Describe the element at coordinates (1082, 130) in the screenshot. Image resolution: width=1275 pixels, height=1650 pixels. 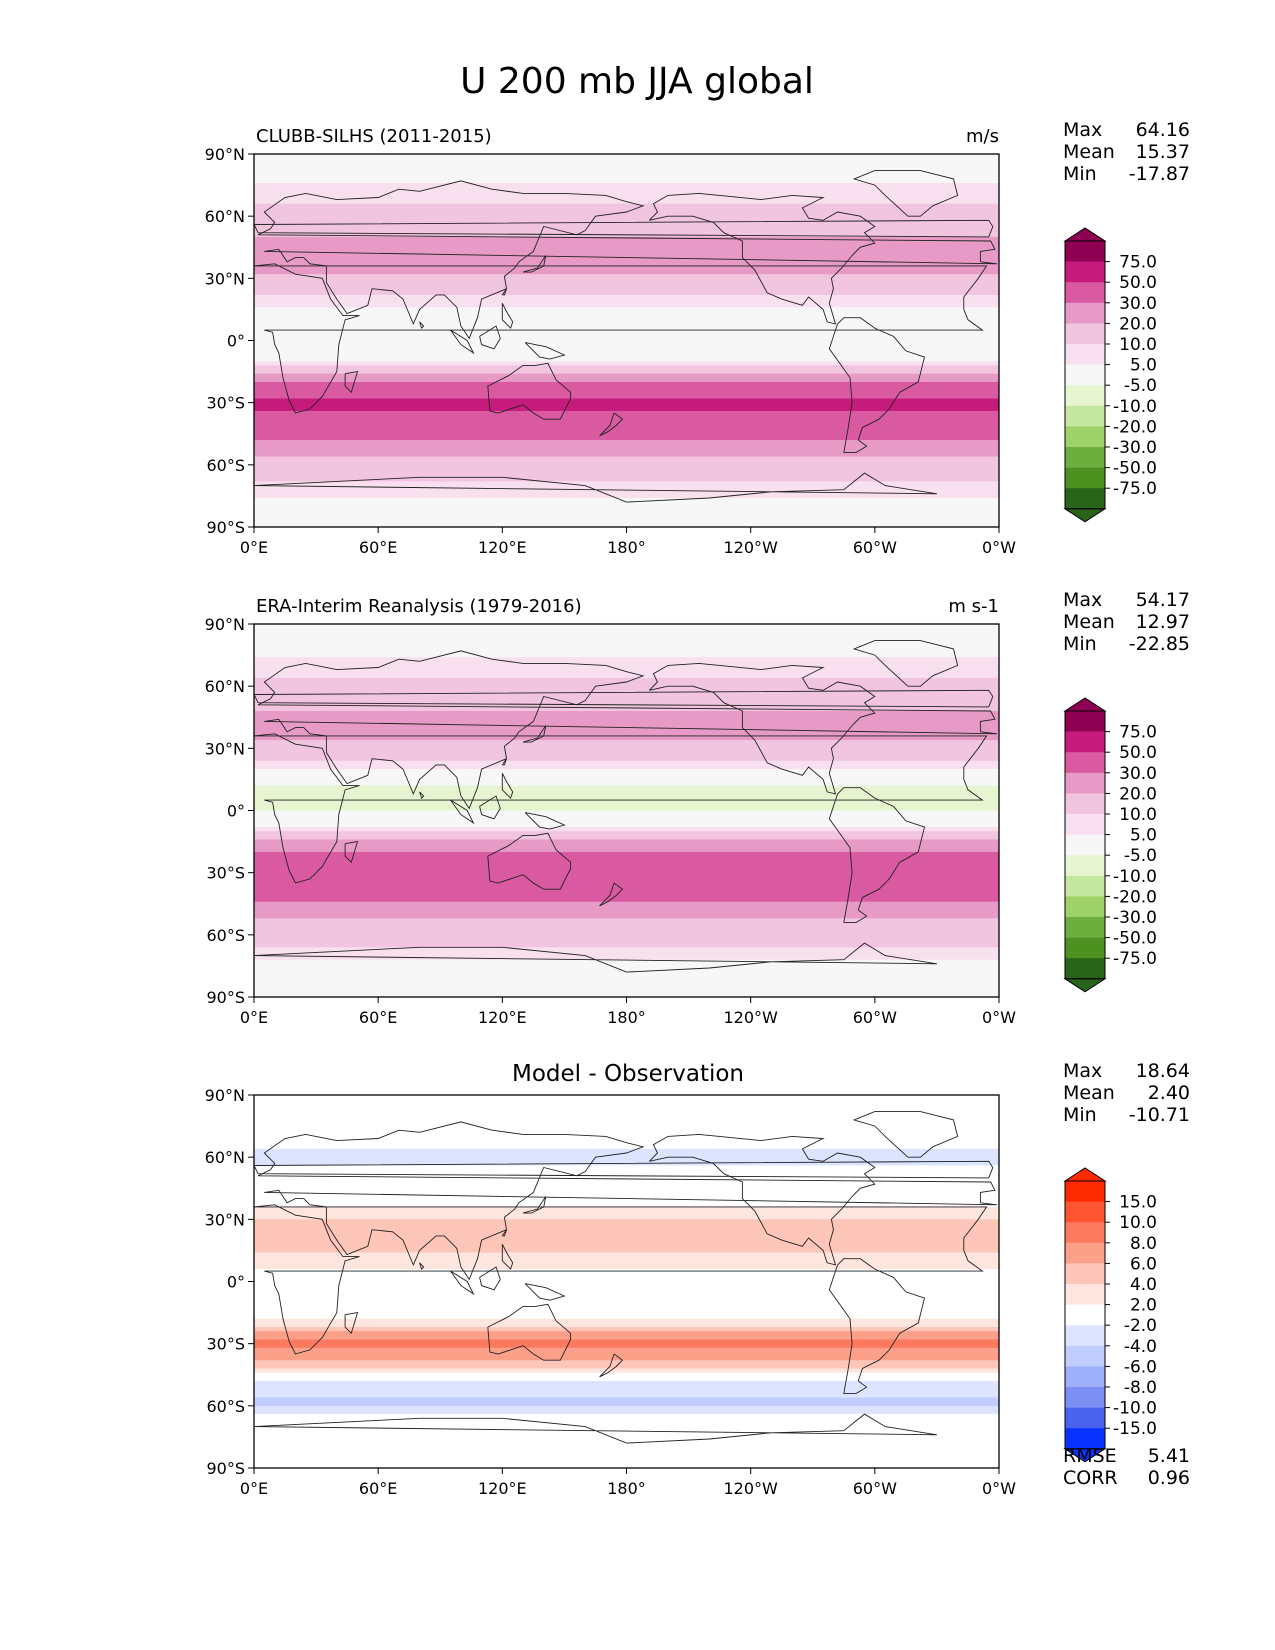
I see `stat-max-label: Max` at that location.